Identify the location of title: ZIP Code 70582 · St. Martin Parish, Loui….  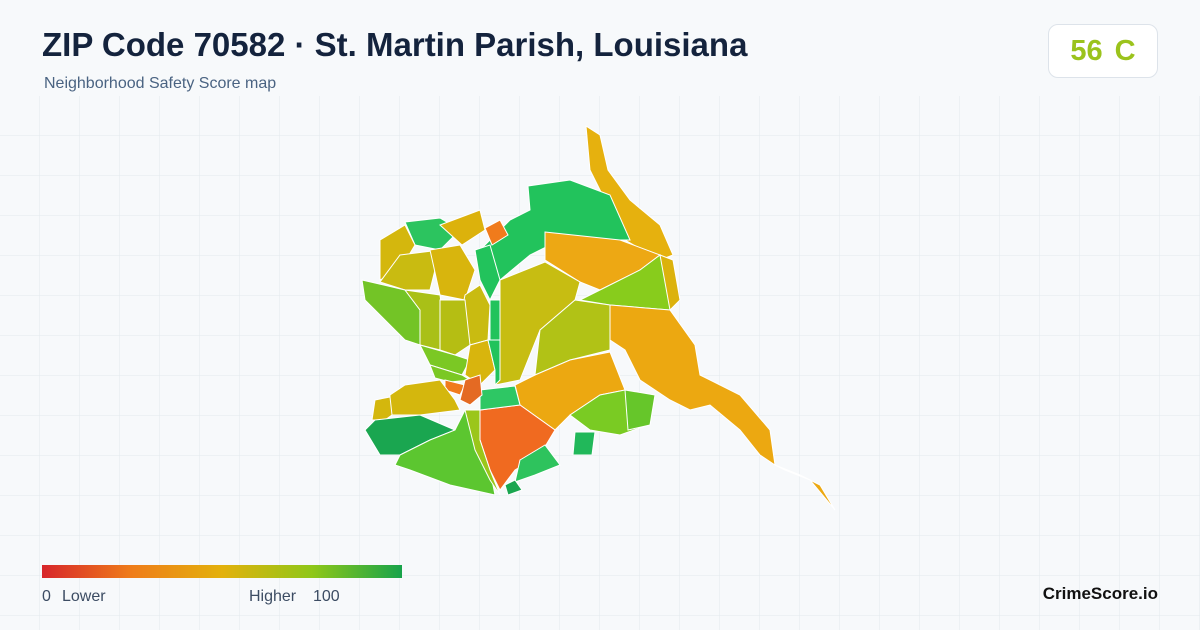
(395, 44).